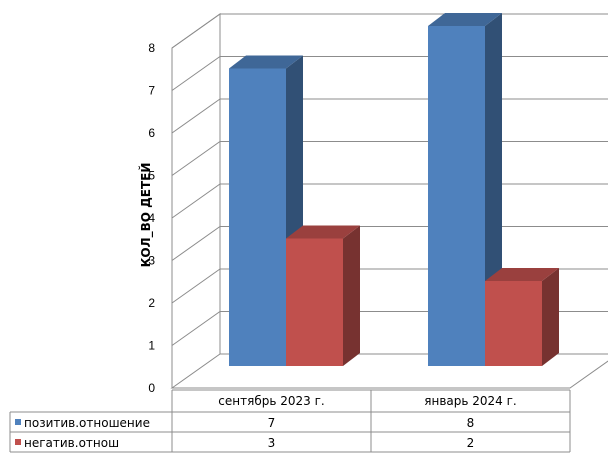 The width and height of the screenshot is (608, 461). What do you see at coordinates (151, 346) in the screenshot?
I see `y-tick-label: 1` at bounding box center [151, 346].